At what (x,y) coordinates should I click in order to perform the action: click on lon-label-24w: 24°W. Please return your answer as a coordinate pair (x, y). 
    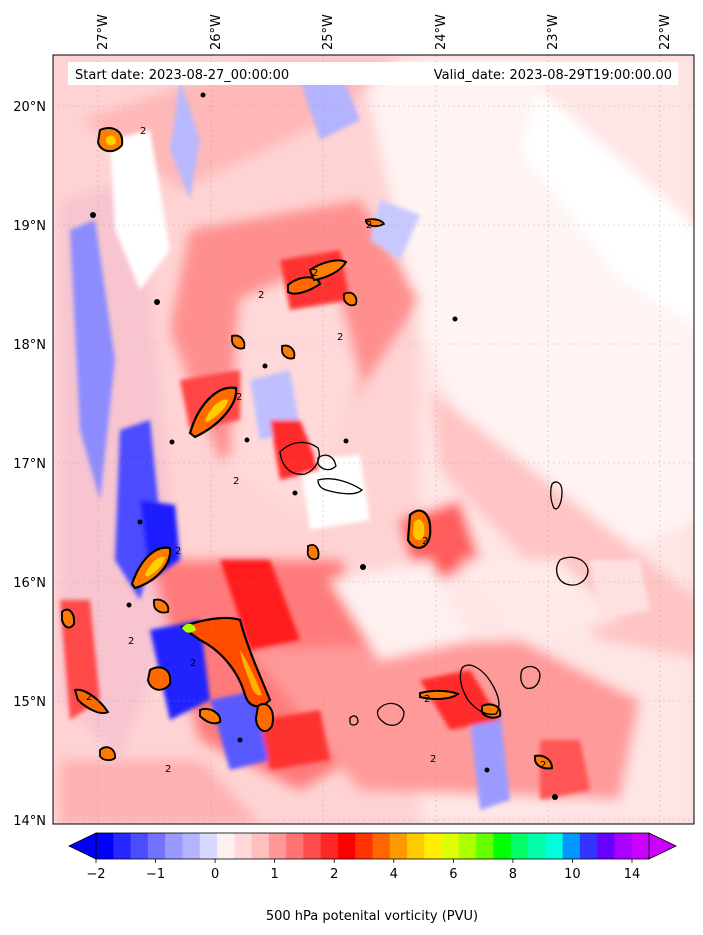
    Looking at the image, I should click on (441, 32).